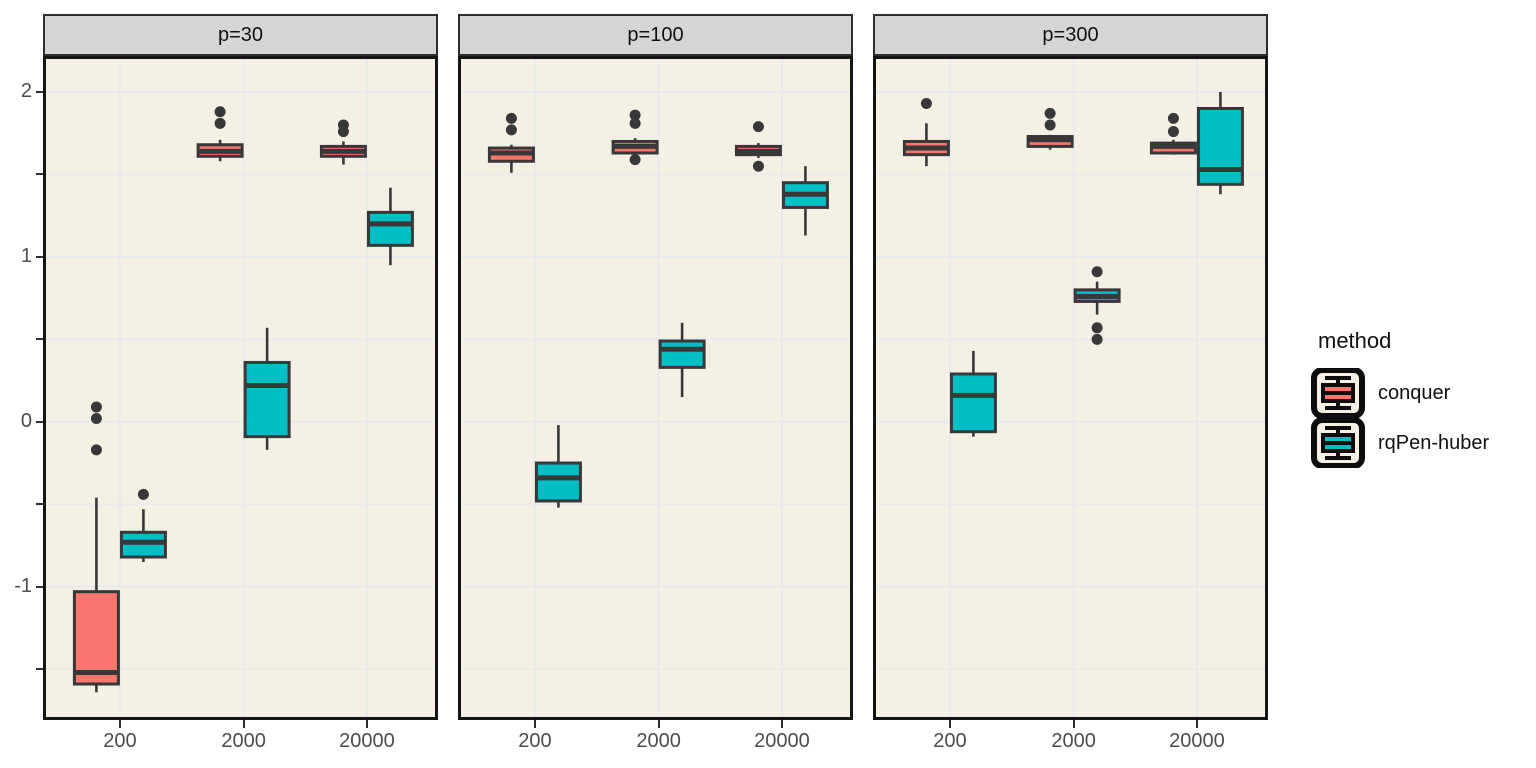 The width and height of the screenshot is (1536, 768). I want to click on y-axis-tick-label: -1, so click(23, 585).